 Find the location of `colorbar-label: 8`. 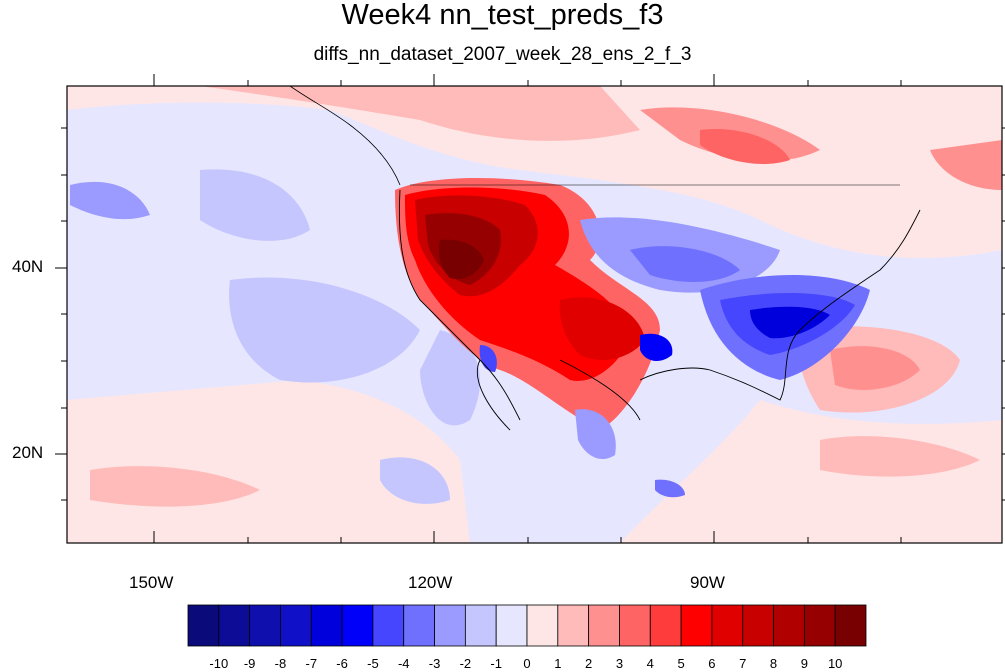

colorbar-label: 8 is located at coordinates (773, 663).